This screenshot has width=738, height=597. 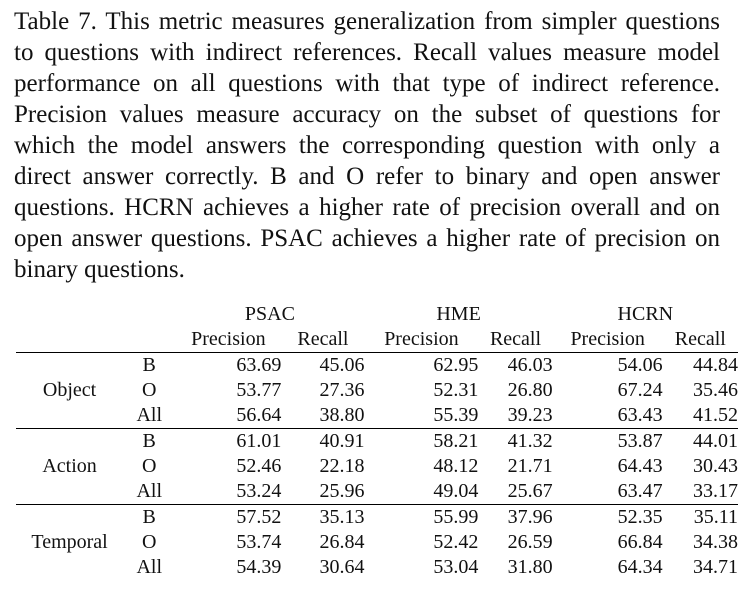 I want to click on value-cell: 35.11, so click(x=700, y=517).